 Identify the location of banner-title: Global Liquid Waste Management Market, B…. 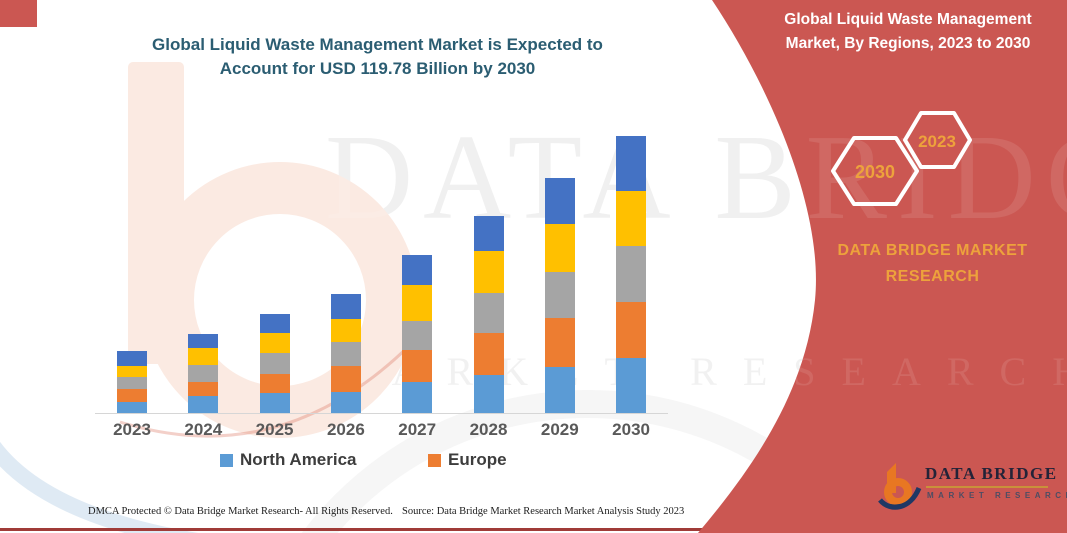
(908, 32).